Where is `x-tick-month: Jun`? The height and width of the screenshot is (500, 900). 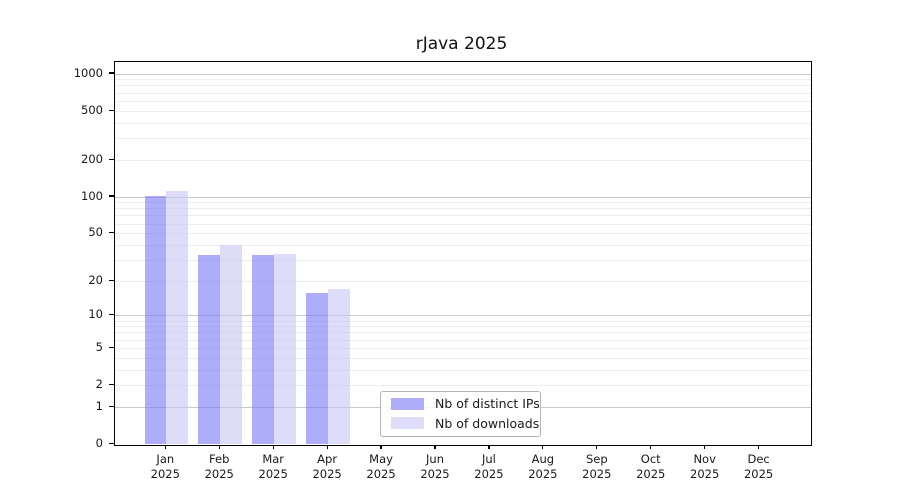
x-tick-month: Jun is located at coordinates (435, 459).